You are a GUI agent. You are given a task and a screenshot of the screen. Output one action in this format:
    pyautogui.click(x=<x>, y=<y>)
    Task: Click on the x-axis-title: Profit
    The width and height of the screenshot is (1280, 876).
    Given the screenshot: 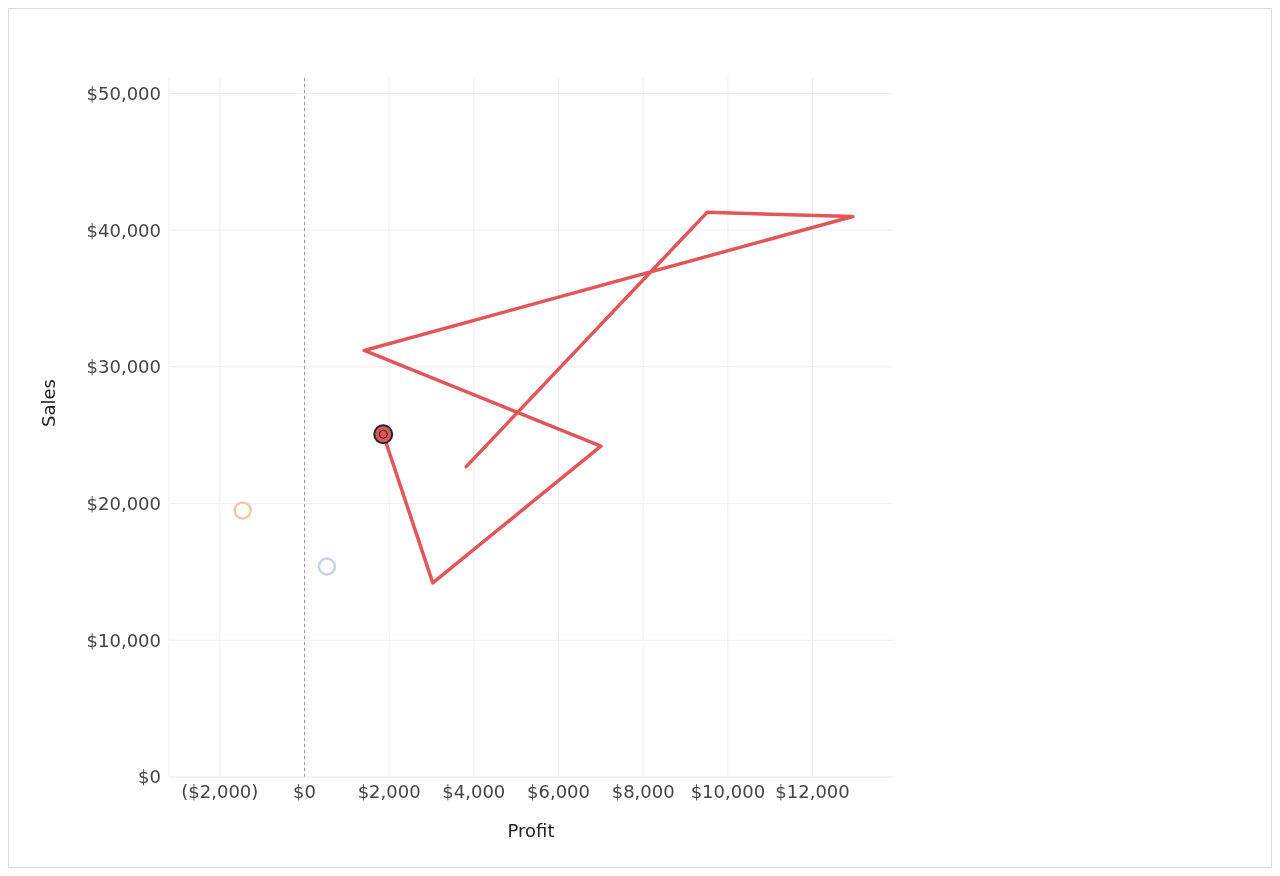 What is the action you would take?
    pyautogui.click(x=531, y=830)
    